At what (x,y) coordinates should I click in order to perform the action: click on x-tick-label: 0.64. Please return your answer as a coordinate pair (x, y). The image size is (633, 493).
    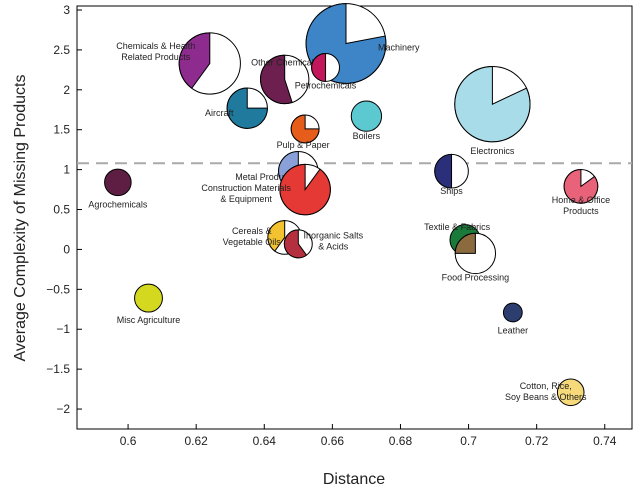
    Looking at the image, I should click on (265, 441).